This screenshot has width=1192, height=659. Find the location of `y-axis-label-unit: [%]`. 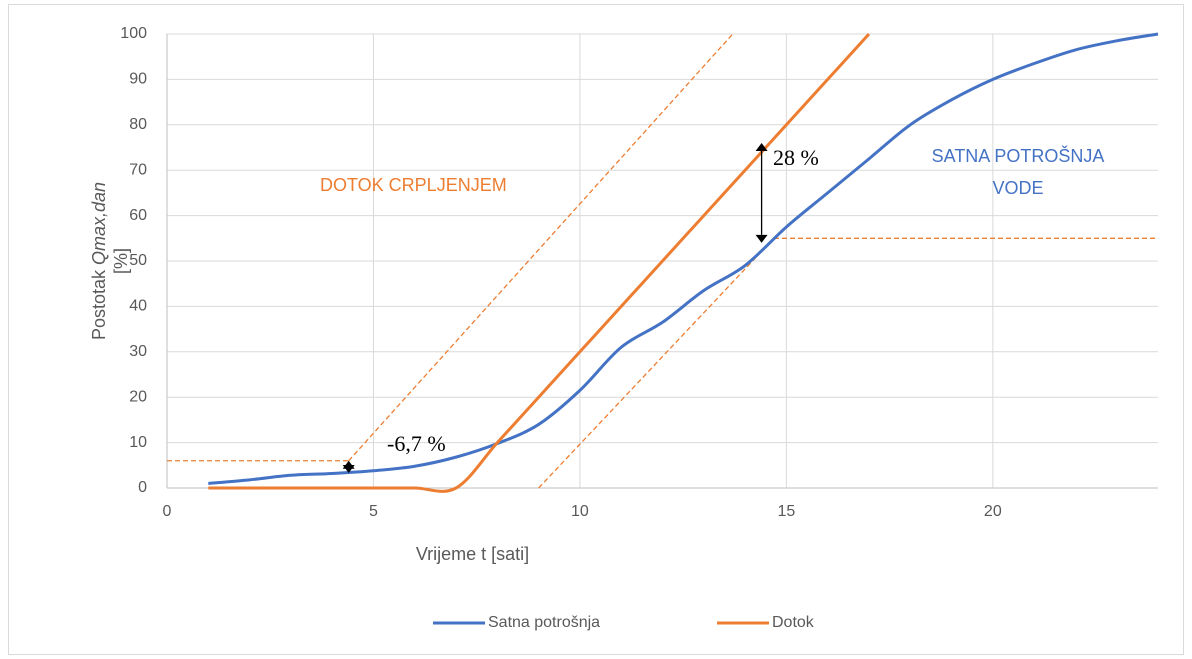

y-axis-label-unit: [%] is located at coordinates (121, 261).